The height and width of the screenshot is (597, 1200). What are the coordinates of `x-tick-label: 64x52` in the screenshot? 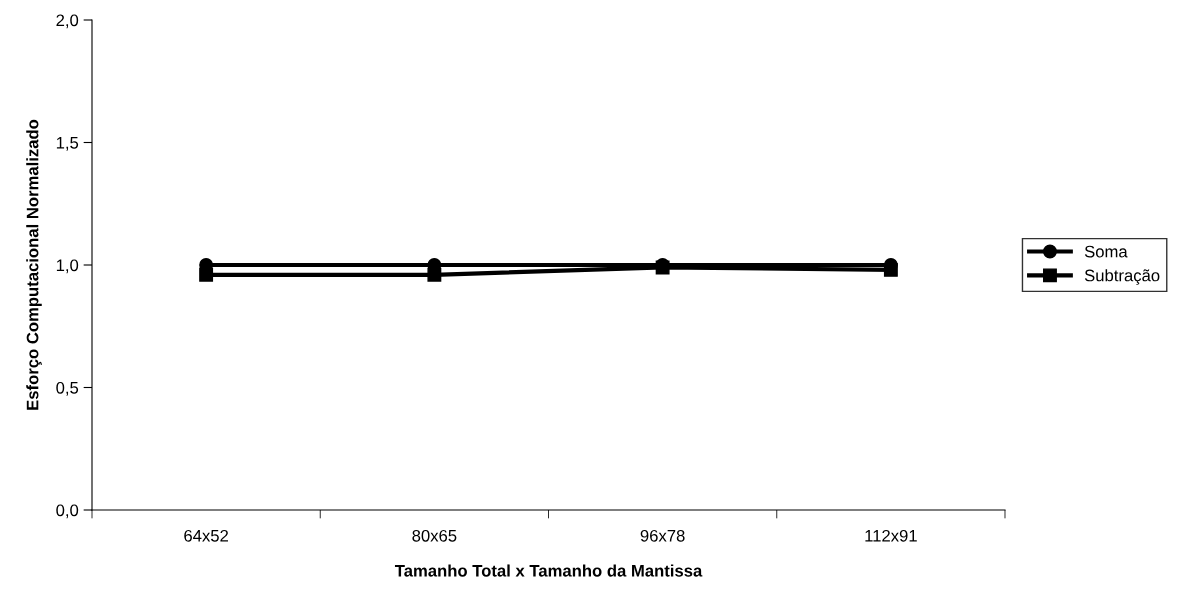 It's located at (206, 535).